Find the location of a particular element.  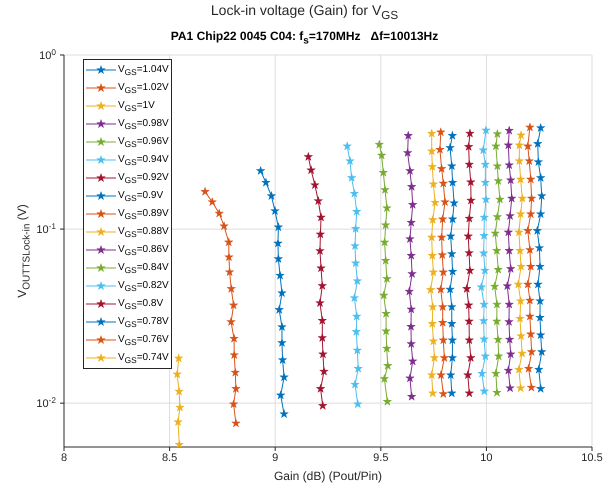

x-tick-label: 8 is located at coordinates (64, 458).